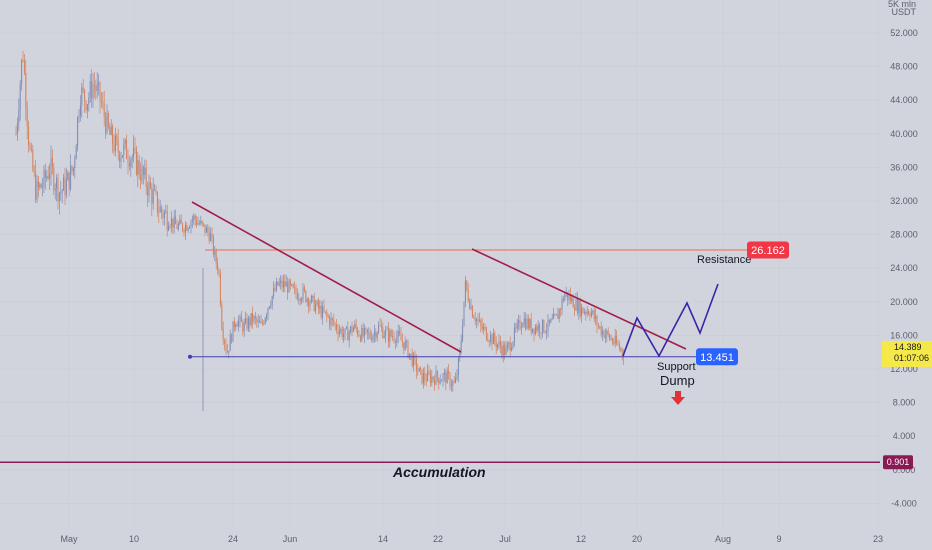  What do you see at coordinates (768, 250) in the screenshot?
I see `resistance-price-label: 26.162` at bounding box center [768, 250].